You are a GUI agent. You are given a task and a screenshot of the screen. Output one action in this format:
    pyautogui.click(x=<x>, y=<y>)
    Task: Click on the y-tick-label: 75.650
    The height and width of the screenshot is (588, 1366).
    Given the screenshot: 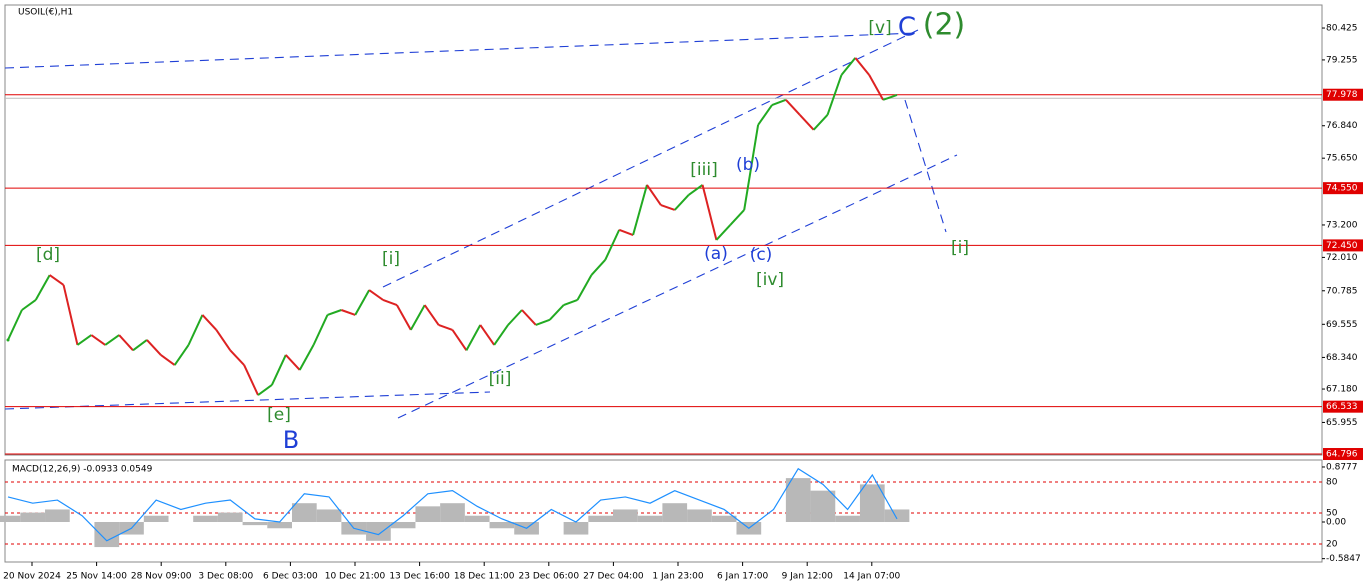 What is the action you would take?
    pyautogui.click(x=1342, y=159)
    